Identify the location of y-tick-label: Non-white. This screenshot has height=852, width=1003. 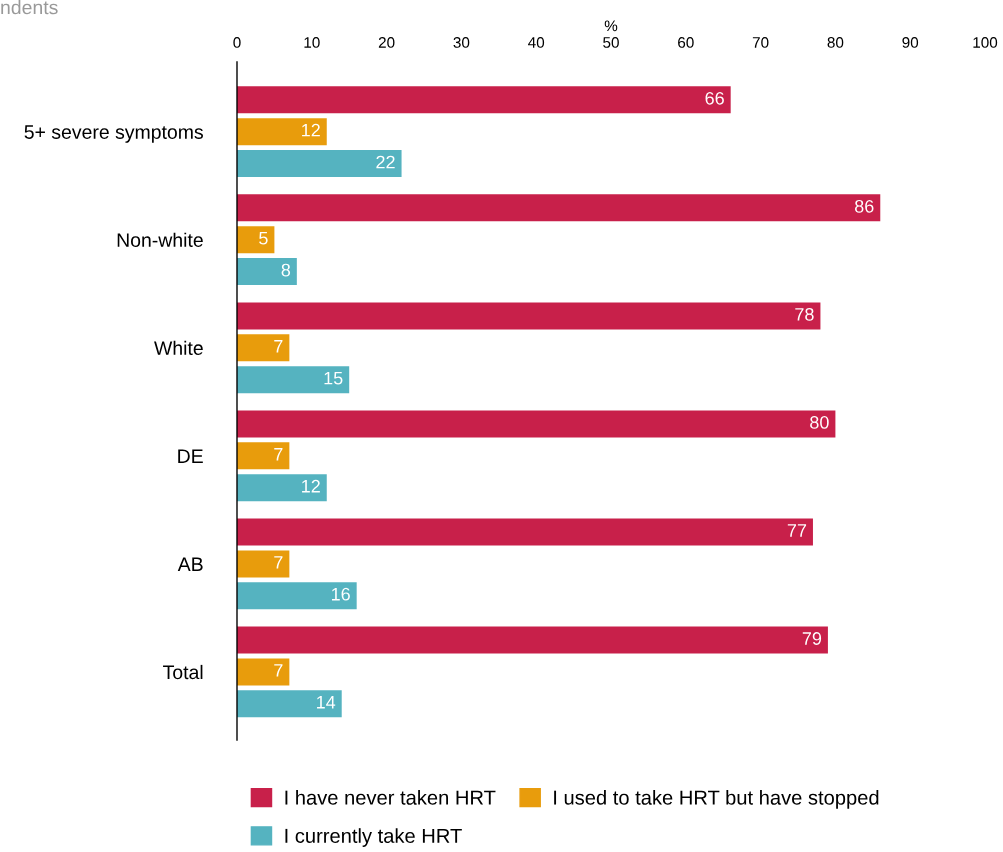
(160, 239).